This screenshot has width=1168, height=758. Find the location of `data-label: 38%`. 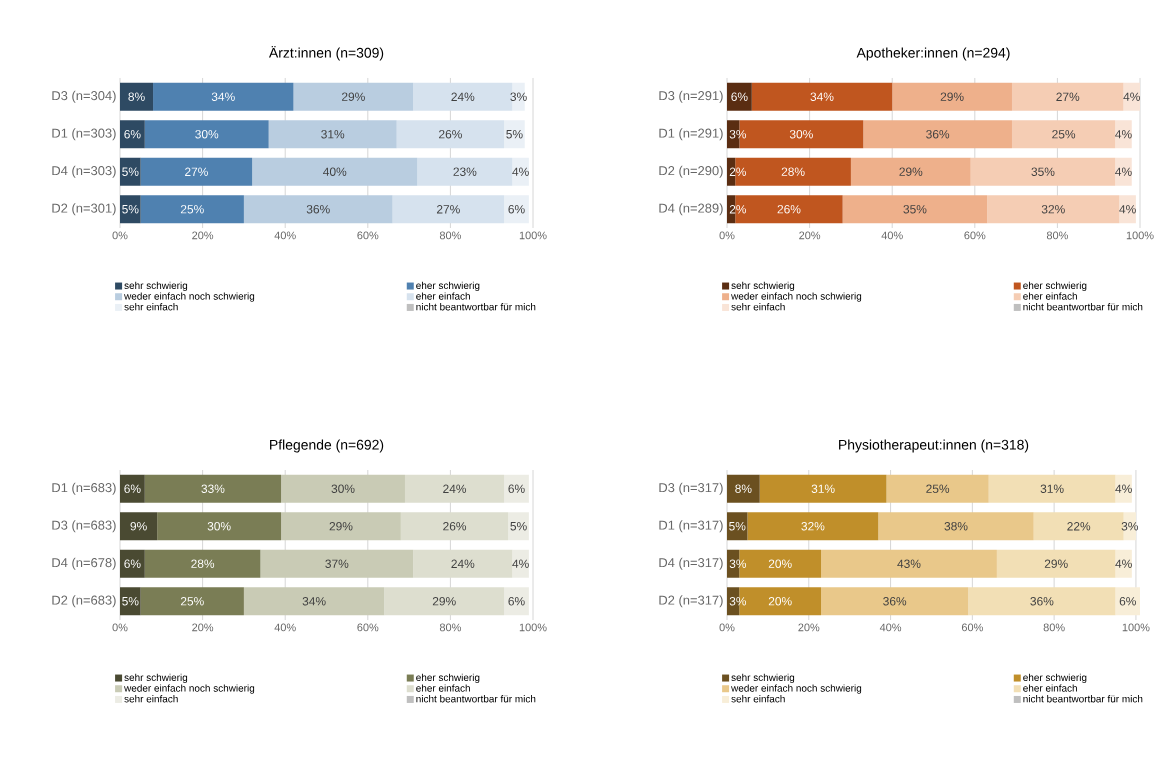

data-label: 38% is located at coordinates (956, 526).